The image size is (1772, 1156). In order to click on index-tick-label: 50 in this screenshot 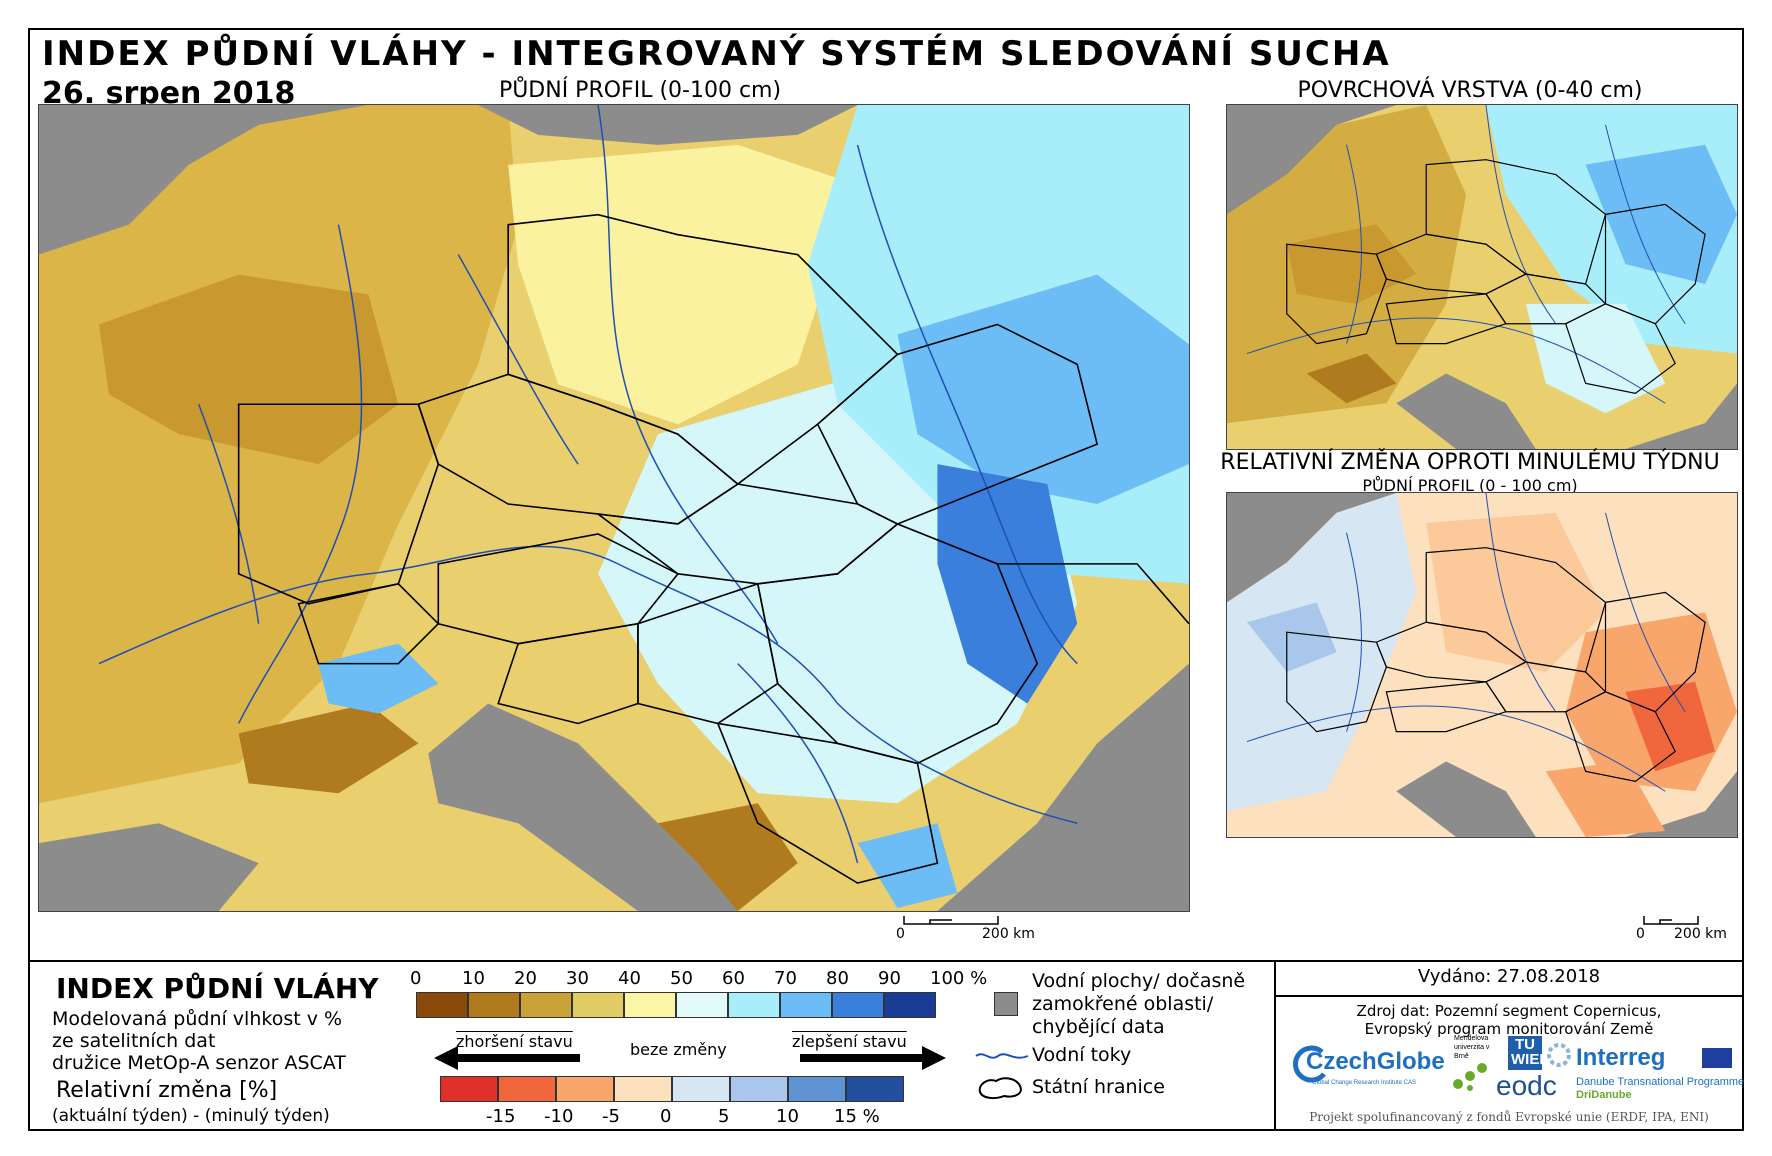, I will do `click(681, 978)`.